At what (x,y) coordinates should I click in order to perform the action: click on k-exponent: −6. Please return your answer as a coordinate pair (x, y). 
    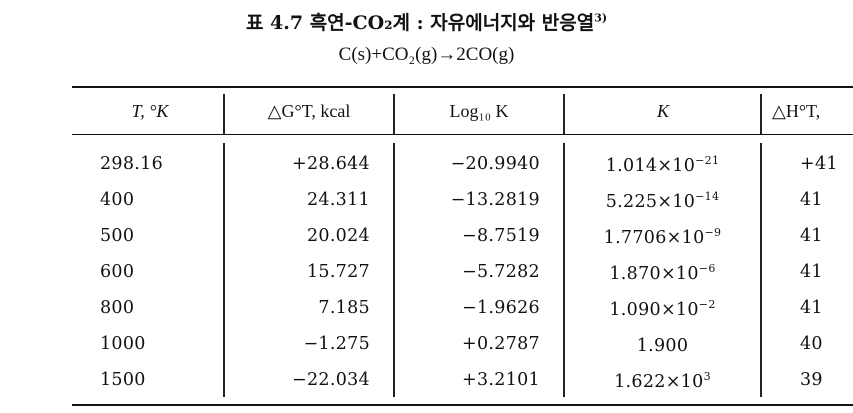
    Looking at the image, I should click on (707, 268).